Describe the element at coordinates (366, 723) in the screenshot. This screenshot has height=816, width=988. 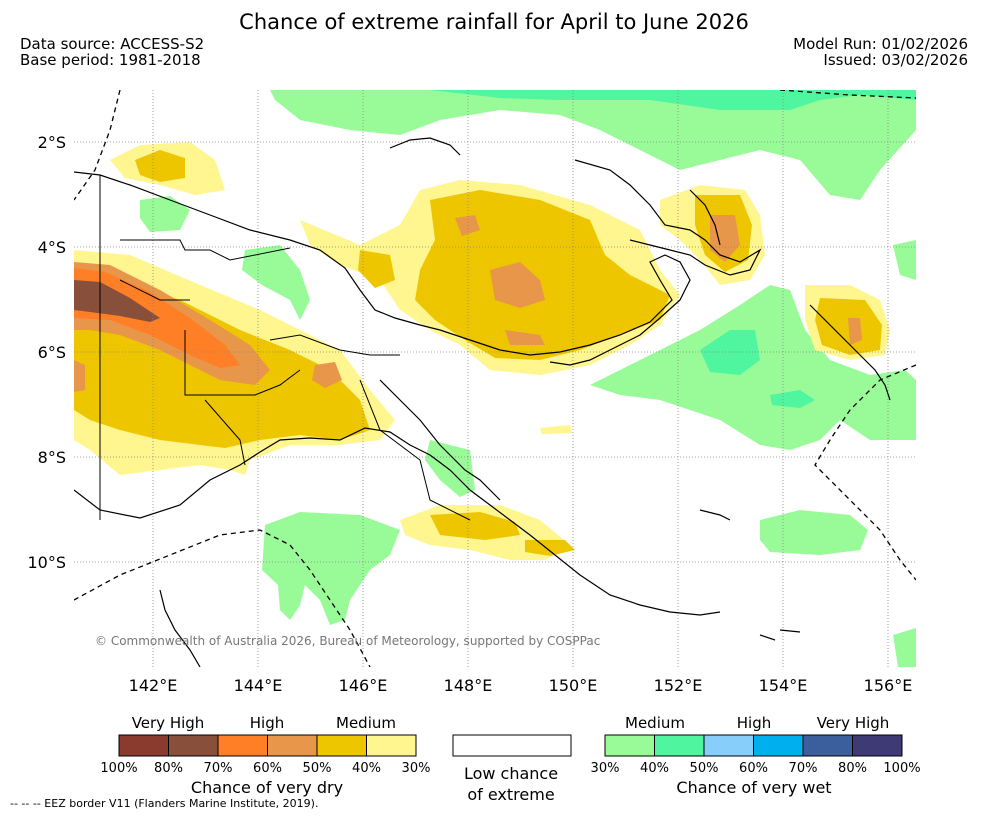
I see `dry-category-medium: Medium` at that location.